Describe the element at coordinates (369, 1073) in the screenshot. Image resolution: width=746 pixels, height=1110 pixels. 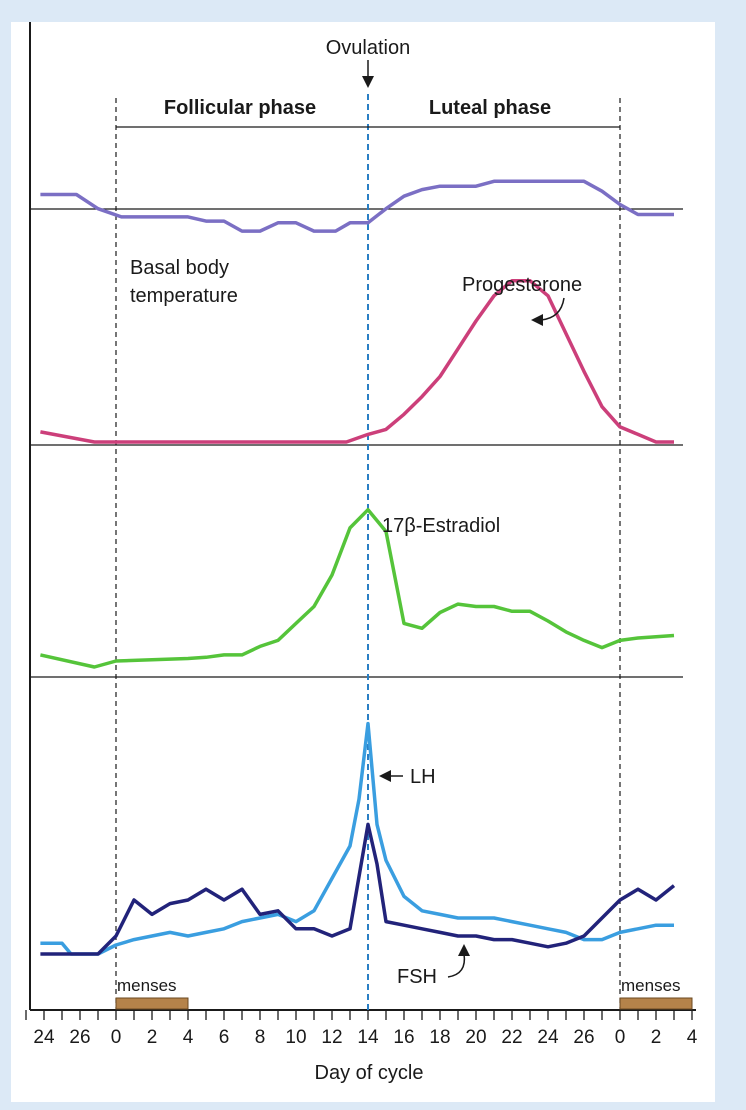
I see `x-axis-label: Day of cycle` at that location.